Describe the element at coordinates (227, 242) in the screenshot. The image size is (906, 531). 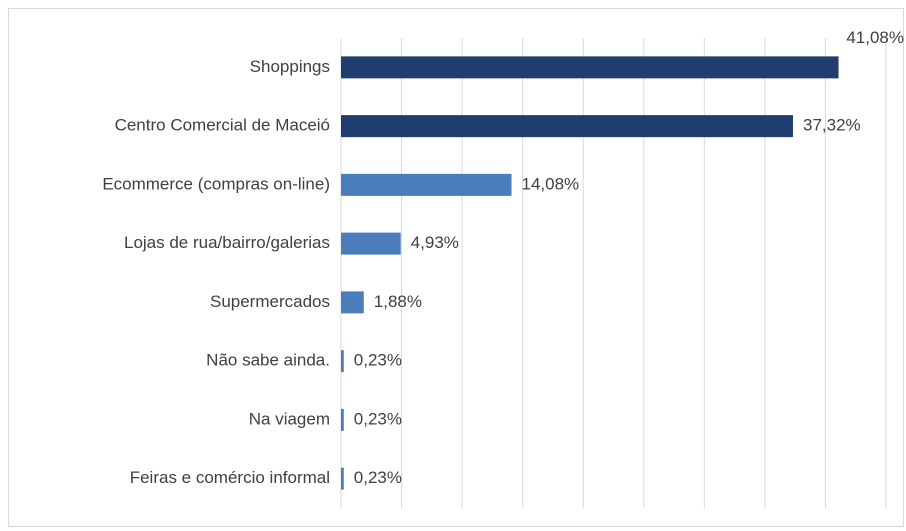
I see `y-tick-label: Lojas de rua/bairro/galerias` at that location.